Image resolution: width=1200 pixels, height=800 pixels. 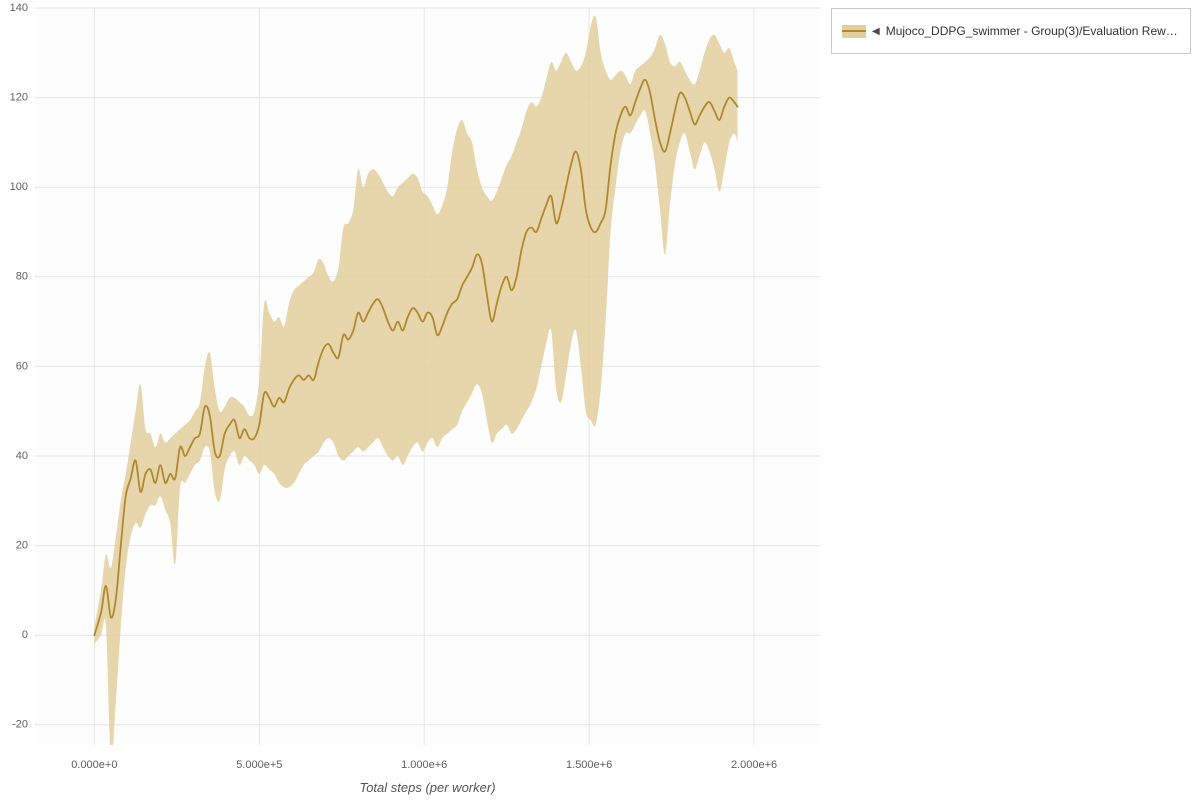 What do you see at coordinates (22, 277) in the screenshot?
I see `y-tick-label: 80` at bounding box center [22, 277].